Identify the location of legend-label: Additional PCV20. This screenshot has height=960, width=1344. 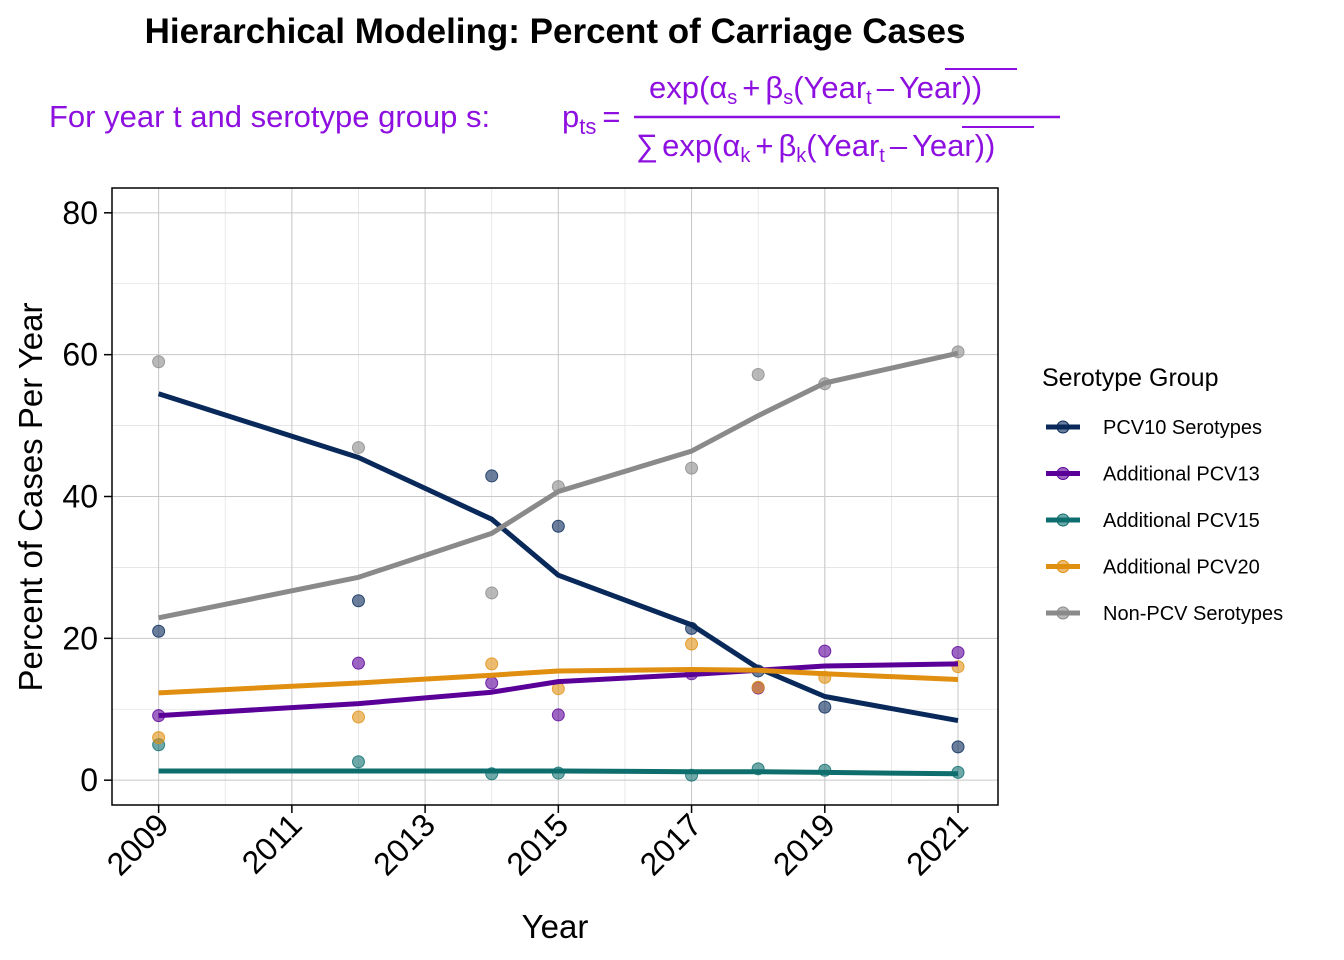
(1181, 568).